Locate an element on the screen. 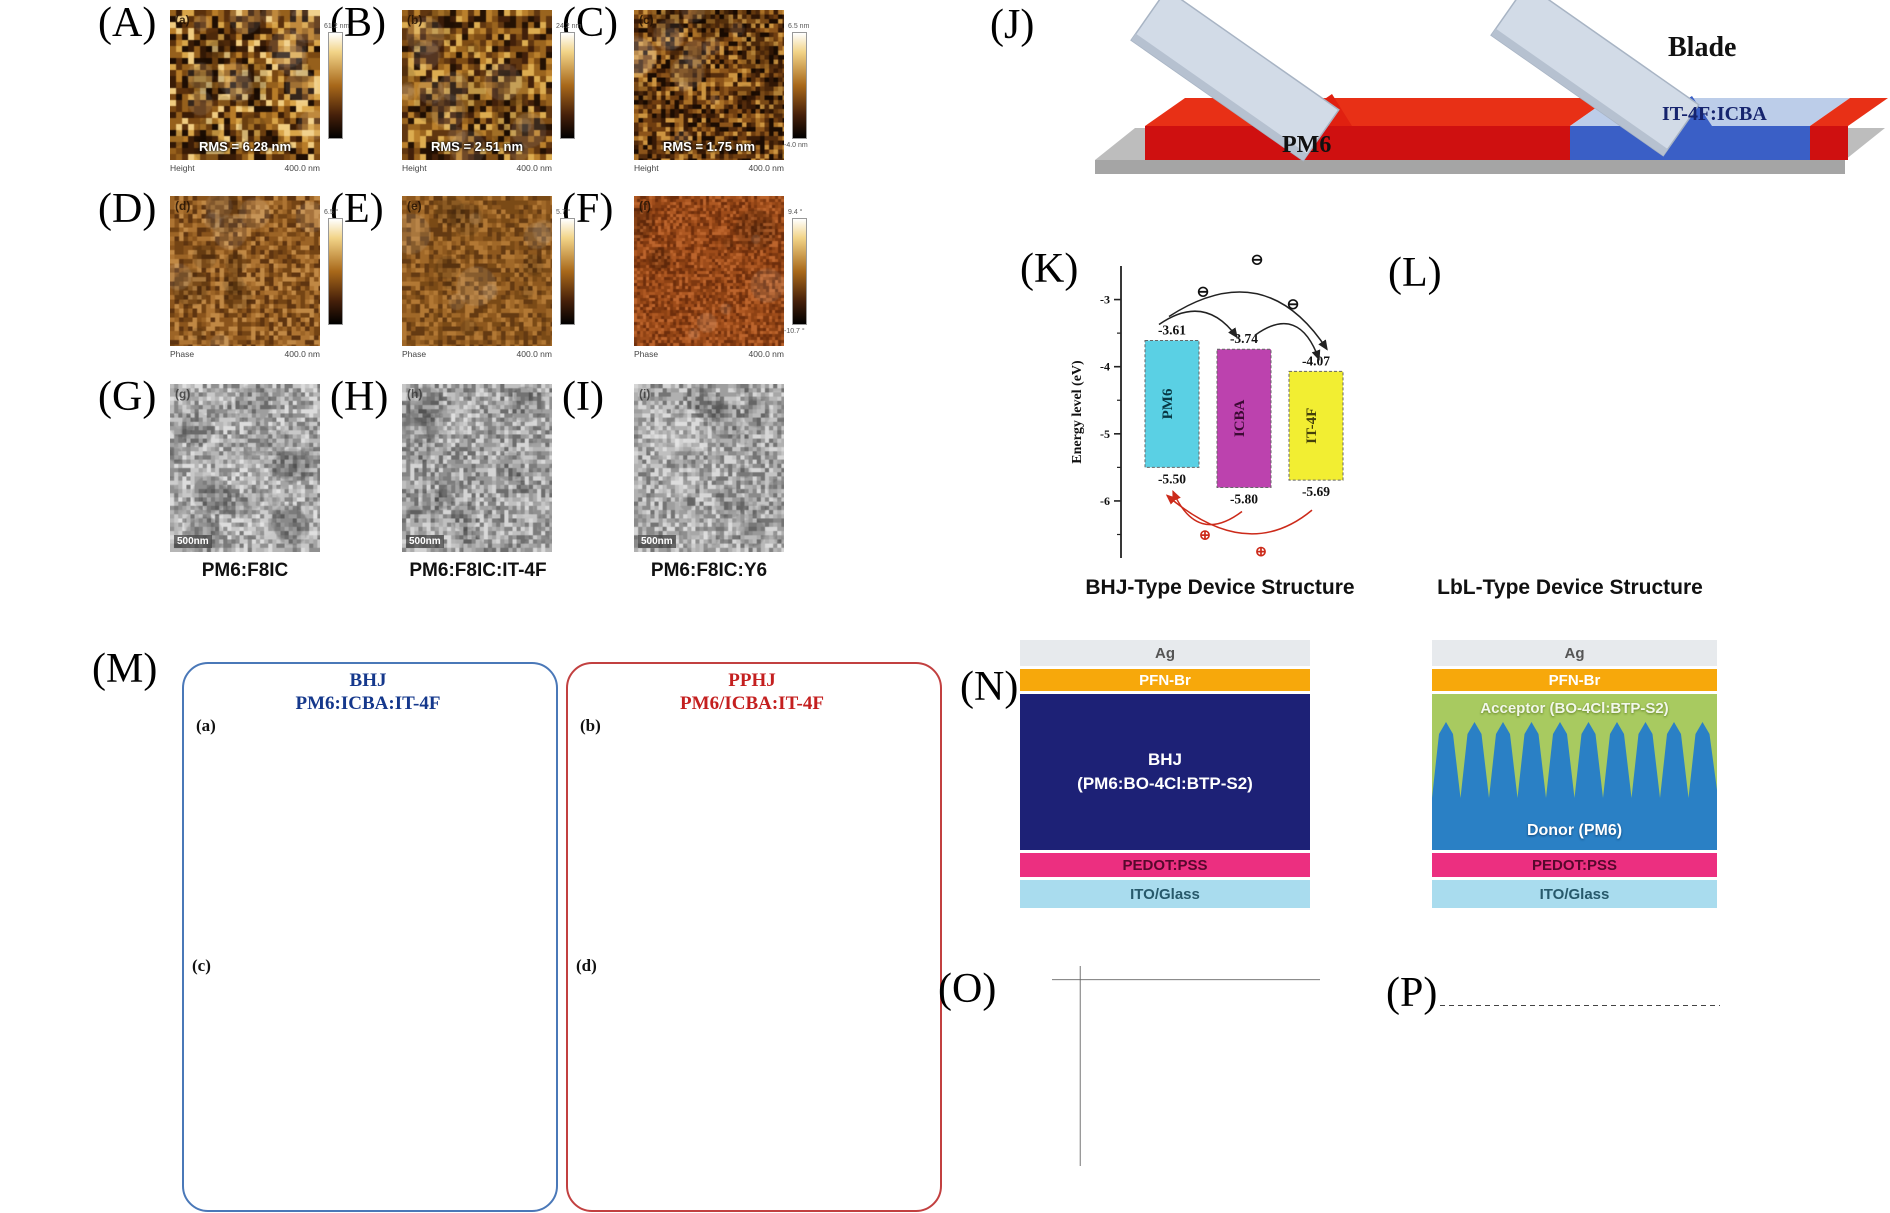  blend-label-i: PM6:F8IC:Y6 is located at coordinates (709, 570).